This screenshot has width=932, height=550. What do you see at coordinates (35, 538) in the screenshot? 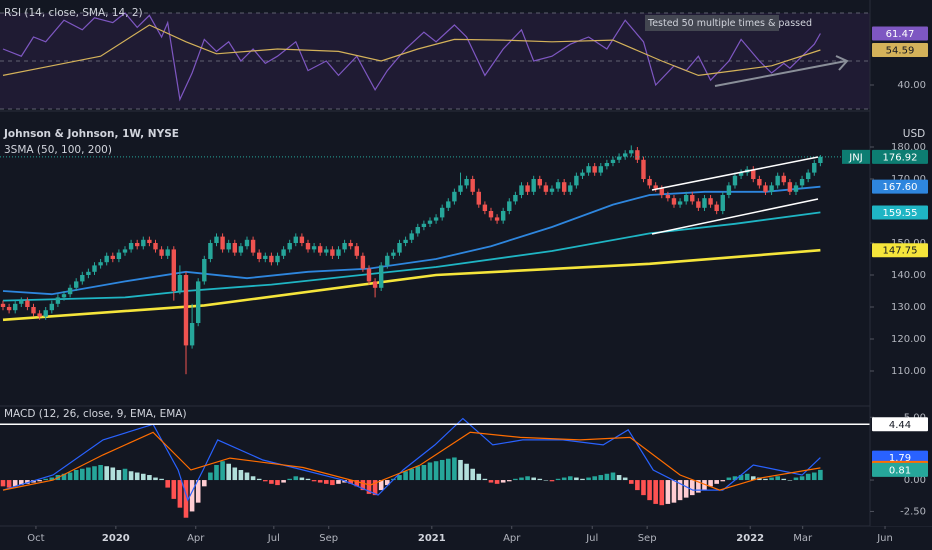
I see `x-tick-label: Oct` at bounding box center [35, 538].